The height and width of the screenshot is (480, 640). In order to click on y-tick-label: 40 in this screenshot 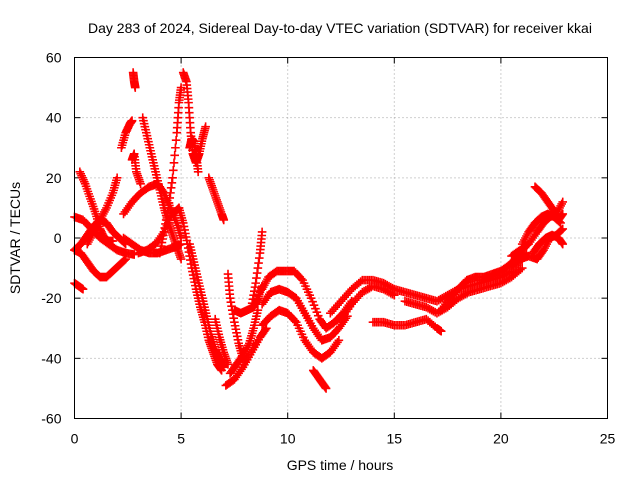, I will do `click(54, 118)`.